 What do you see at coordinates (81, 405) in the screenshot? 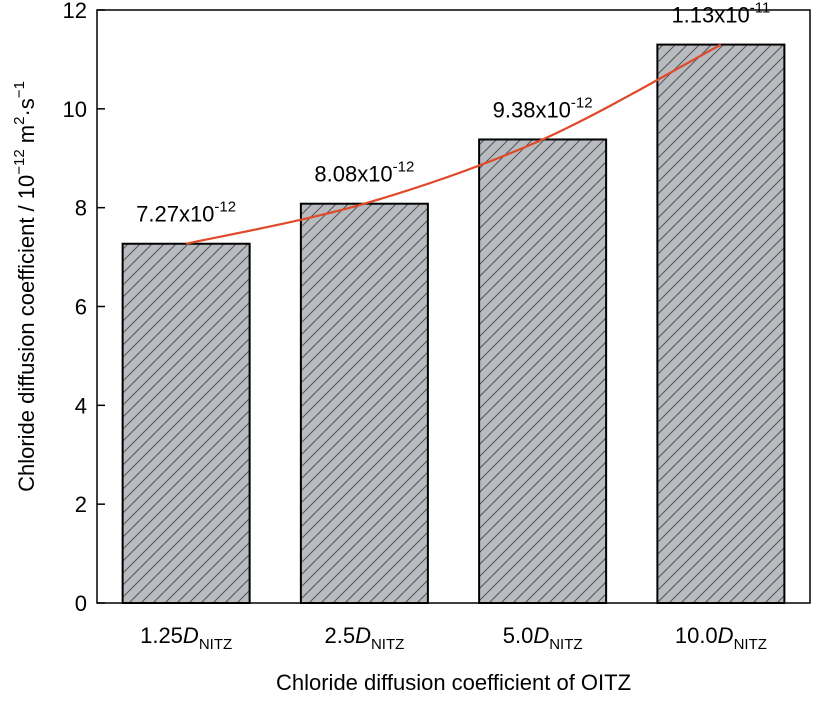
I see `y-tick-label: 4` at bounding box center [81, 405].